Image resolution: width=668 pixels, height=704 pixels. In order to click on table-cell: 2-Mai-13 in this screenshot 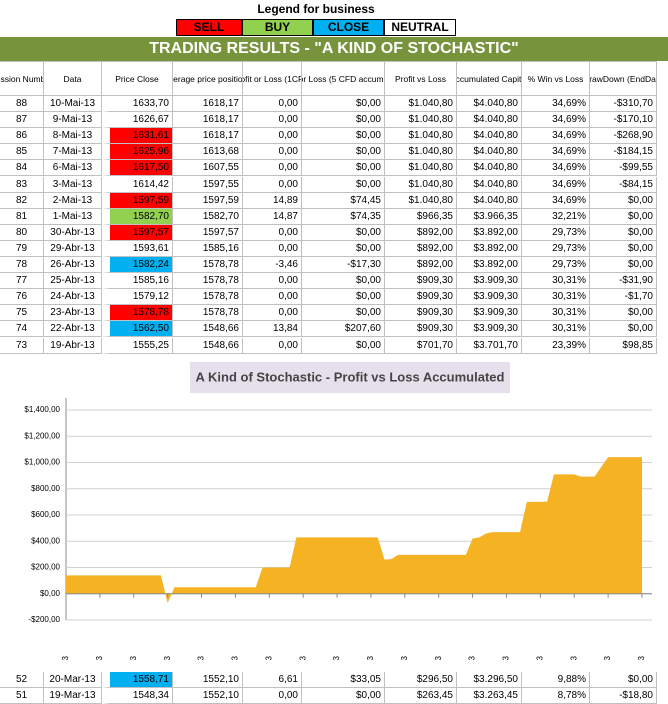, I will do `click(73, 200)`.